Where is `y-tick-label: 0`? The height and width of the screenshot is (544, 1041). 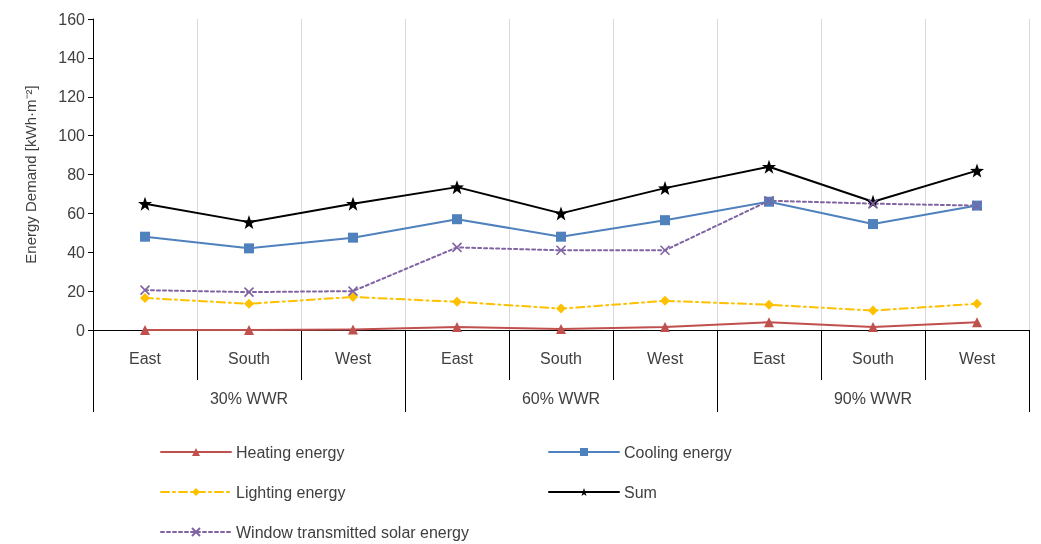 y-tick-label: 0 is located at coordinates (81, 330).